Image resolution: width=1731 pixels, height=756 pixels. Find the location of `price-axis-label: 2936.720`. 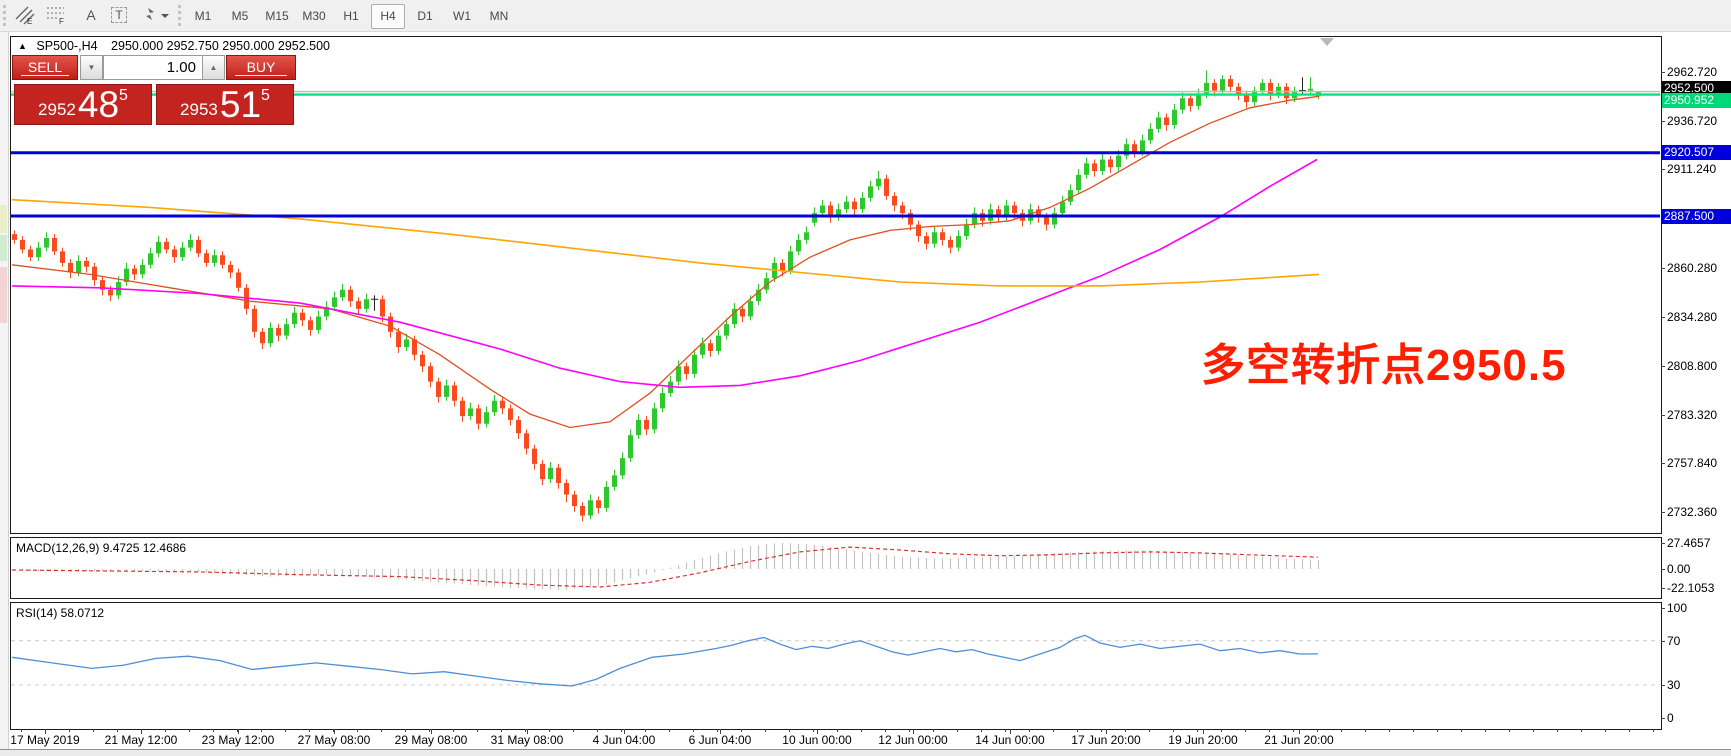

price-axis-label: 2936.720 is located at coordinates (1689, 121).